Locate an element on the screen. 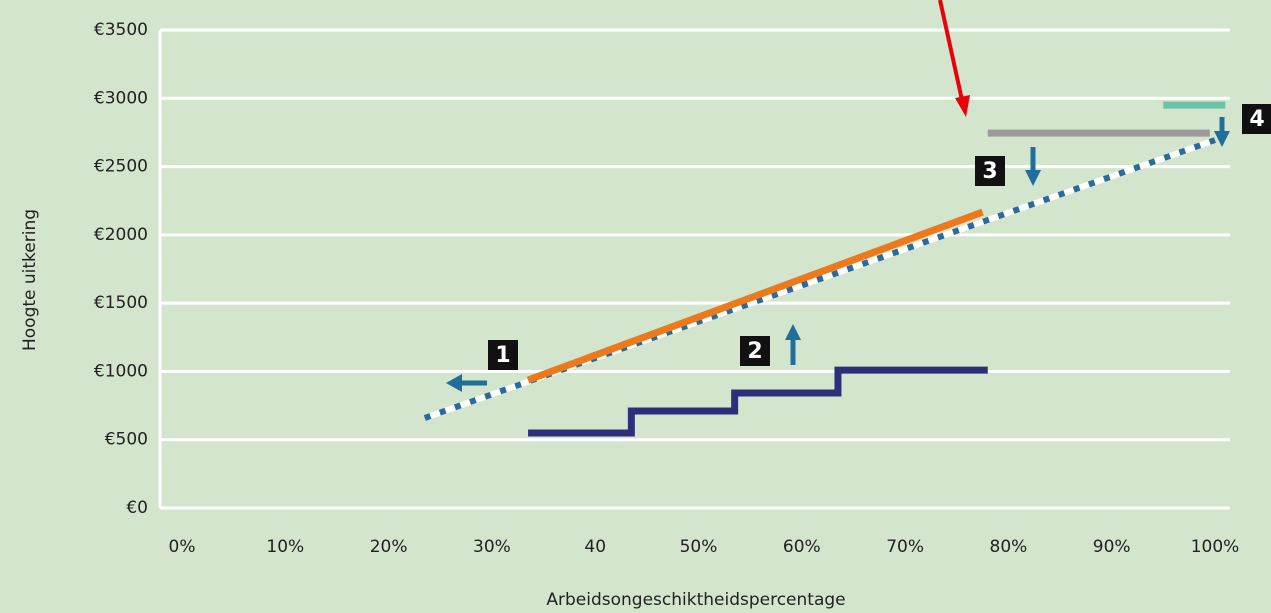 This screenshot has width=1271, height=613. y-tick-label: €3500 is located at coordinates (121, 30).